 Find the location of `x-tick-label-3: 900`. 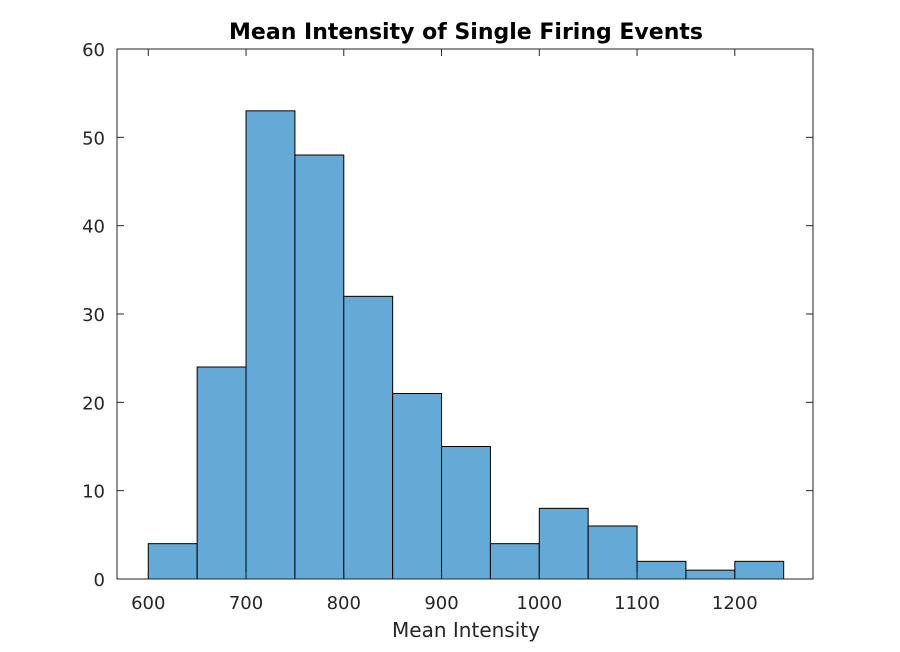

x-tick-label-3: 900 is located at coordinates (441, 603).